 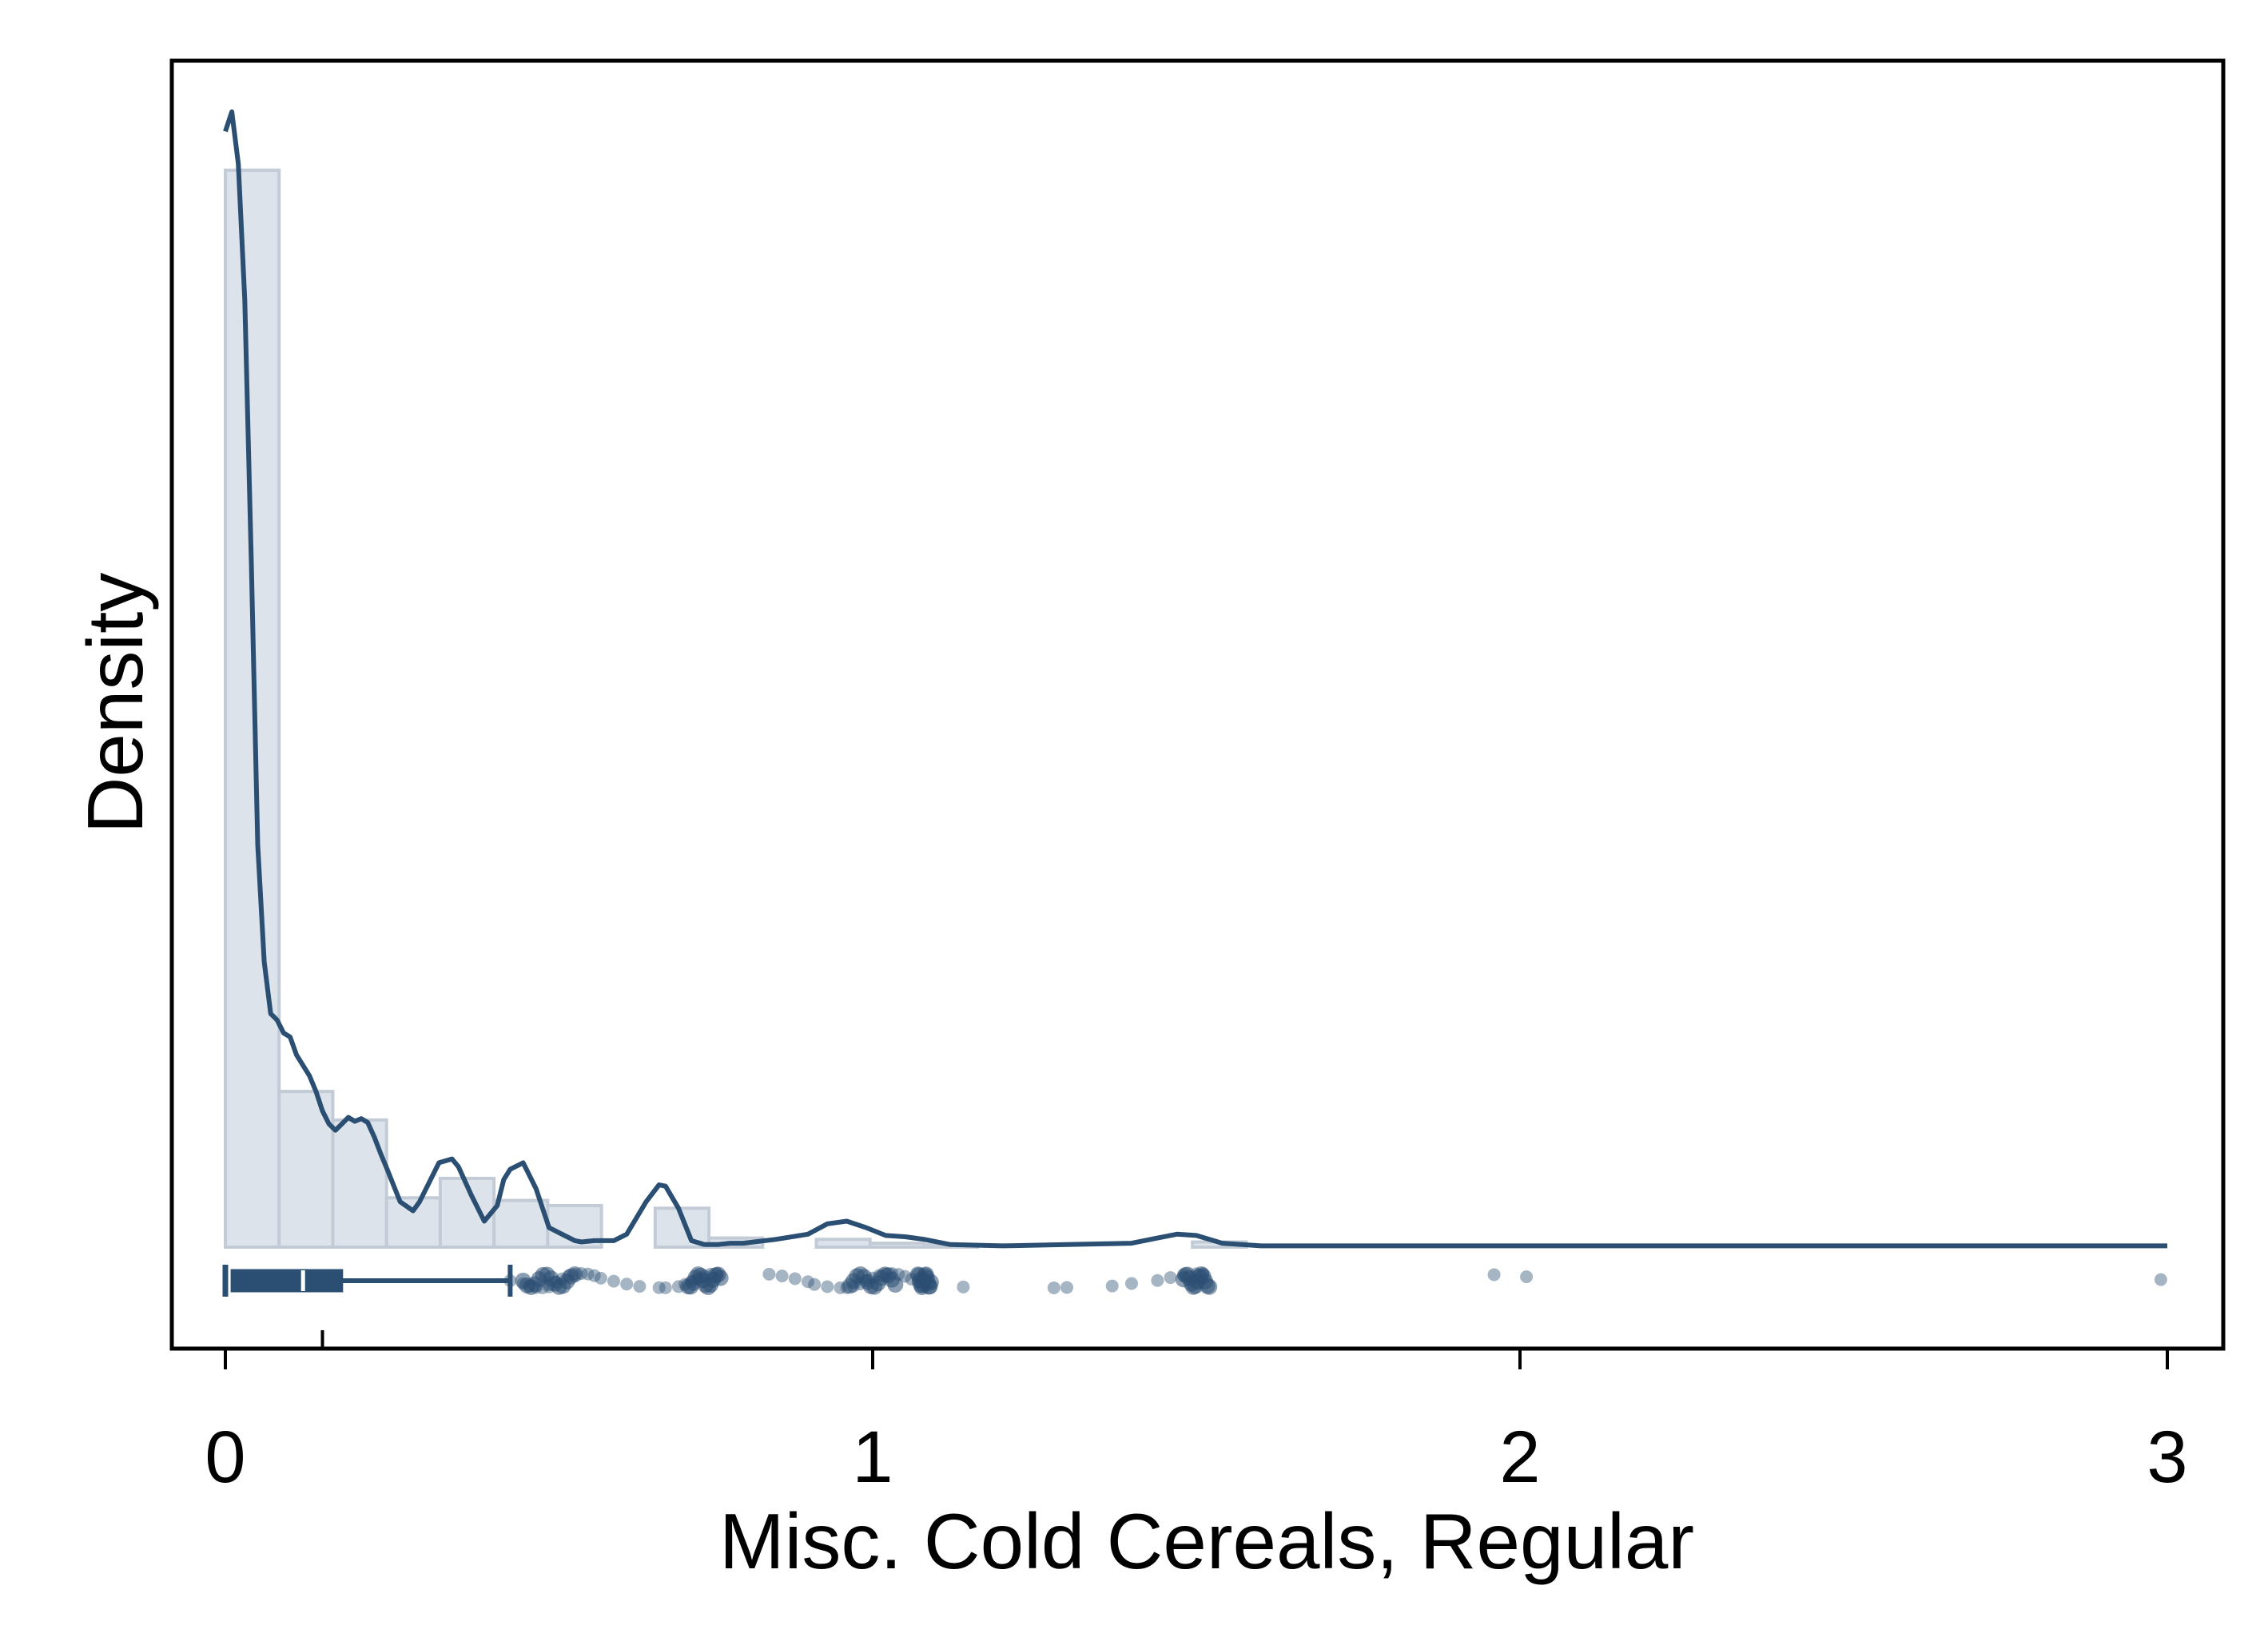 What do you see at coordinates (1335, 1280) in the screenshot?
I see `outlier-points` at bounding box center [1335, 1280].